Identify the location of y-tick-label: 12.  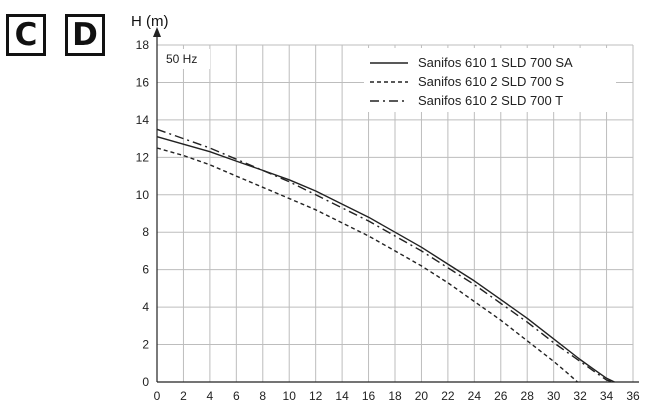
(143, 157).